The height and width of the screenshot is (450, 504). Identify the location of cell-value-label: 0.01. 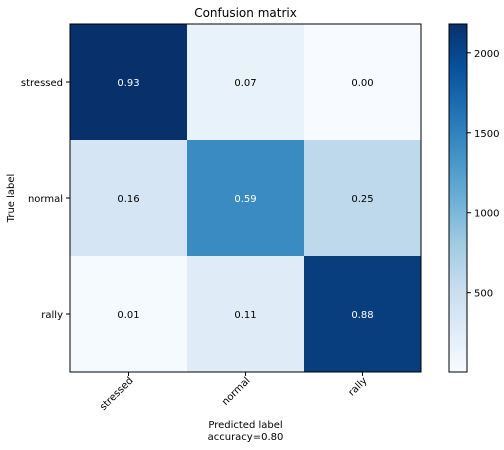
(128, 315).